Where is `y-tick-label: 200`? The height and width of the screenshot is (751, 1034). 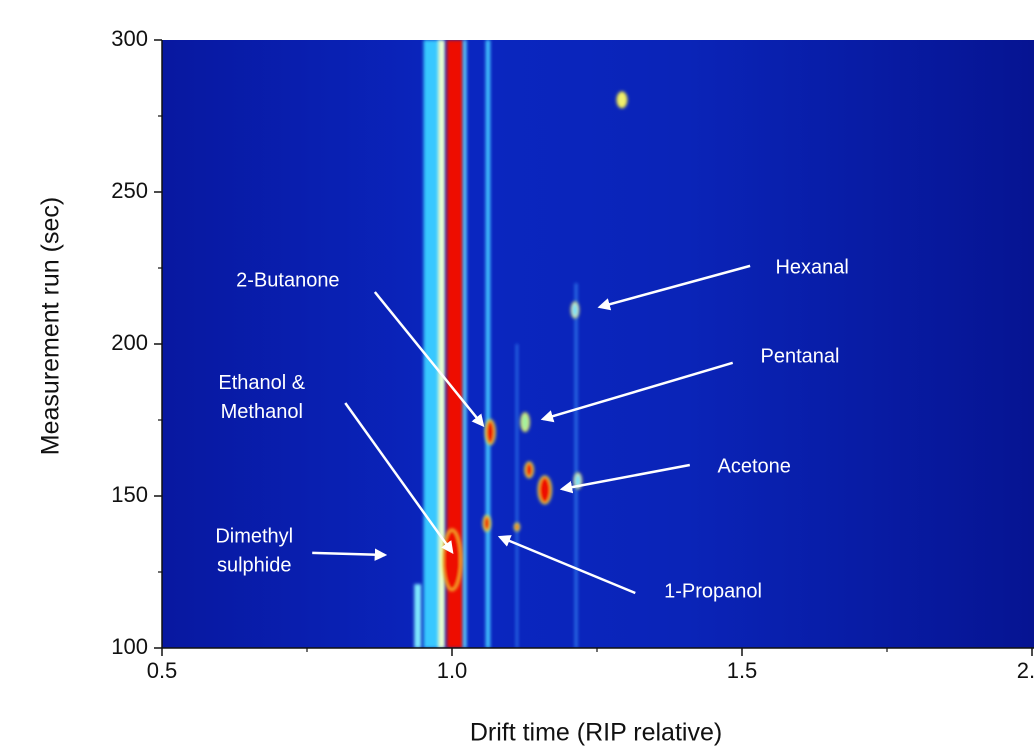
y-tick-label: 200 is located at coordinates (129, 342).